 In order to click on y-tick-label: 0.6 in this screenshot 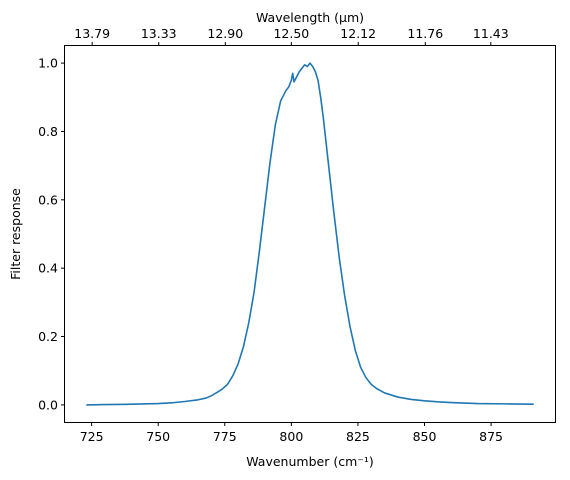, I will do `click(48, 199)`.